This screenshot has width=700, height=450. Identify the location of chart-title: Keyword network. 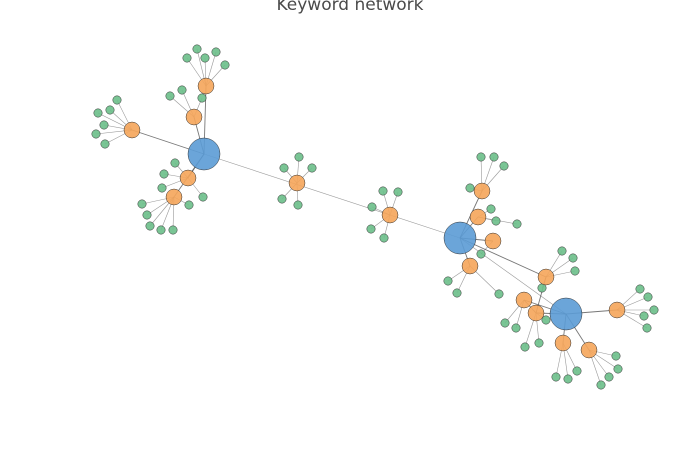
(350, 7).